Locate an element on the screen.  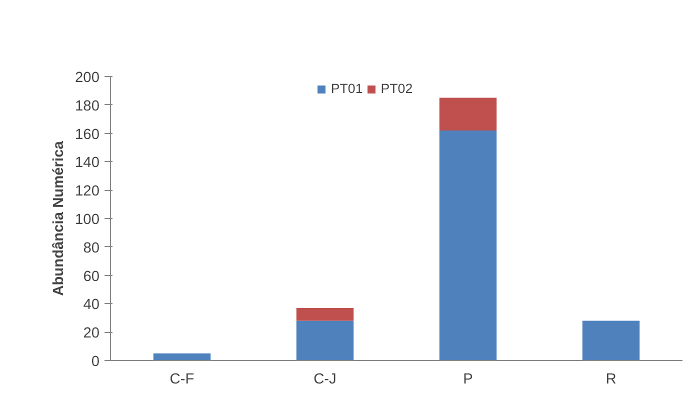
y-tick-label: 180 is located at coordinates (87, 106).